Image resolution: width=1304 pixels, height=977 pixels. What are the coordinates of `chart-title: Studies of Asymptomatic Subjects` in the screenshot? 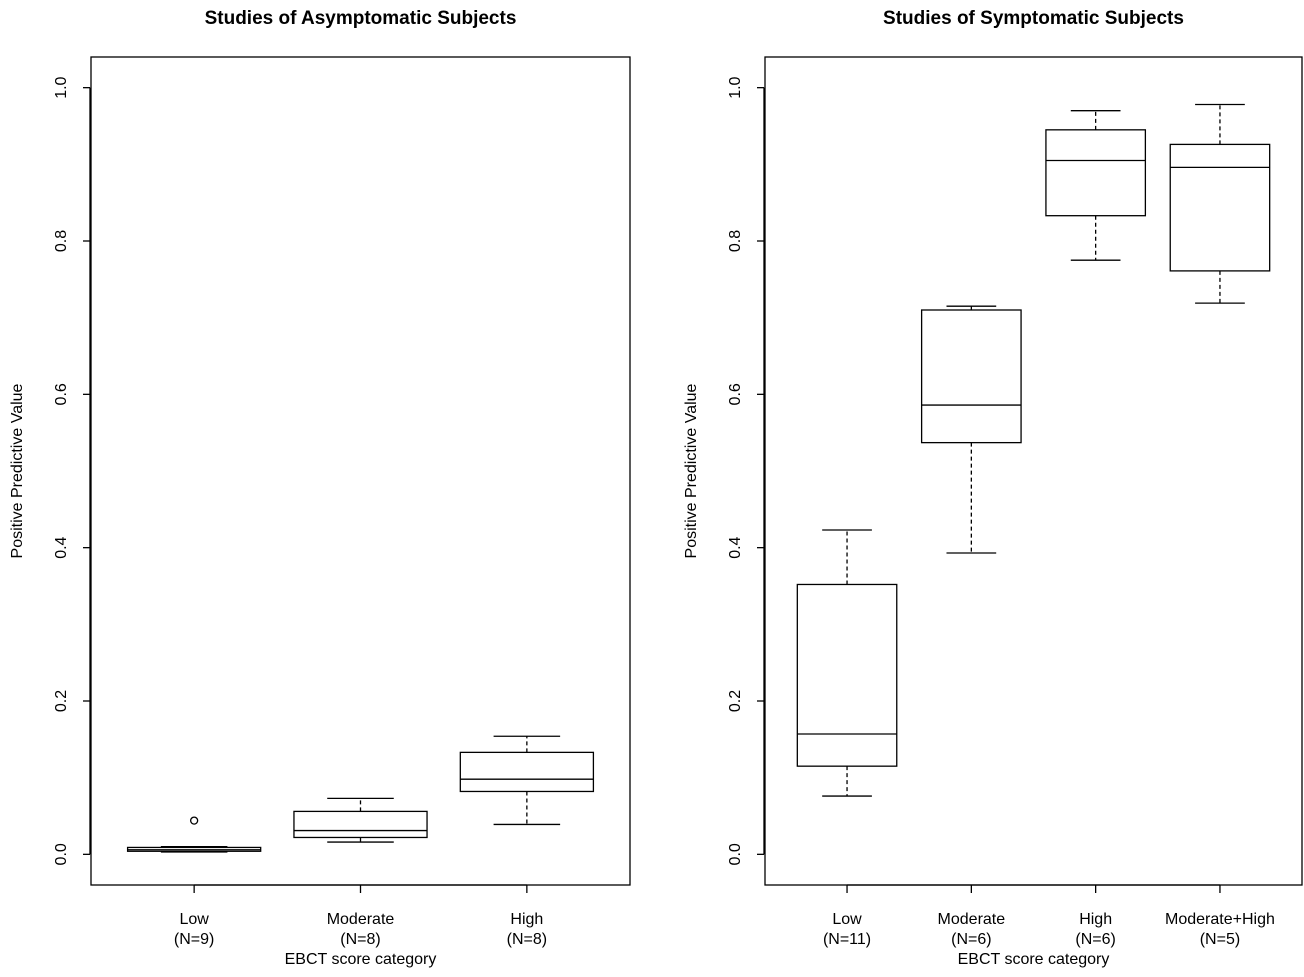 It's located at (361, 18).